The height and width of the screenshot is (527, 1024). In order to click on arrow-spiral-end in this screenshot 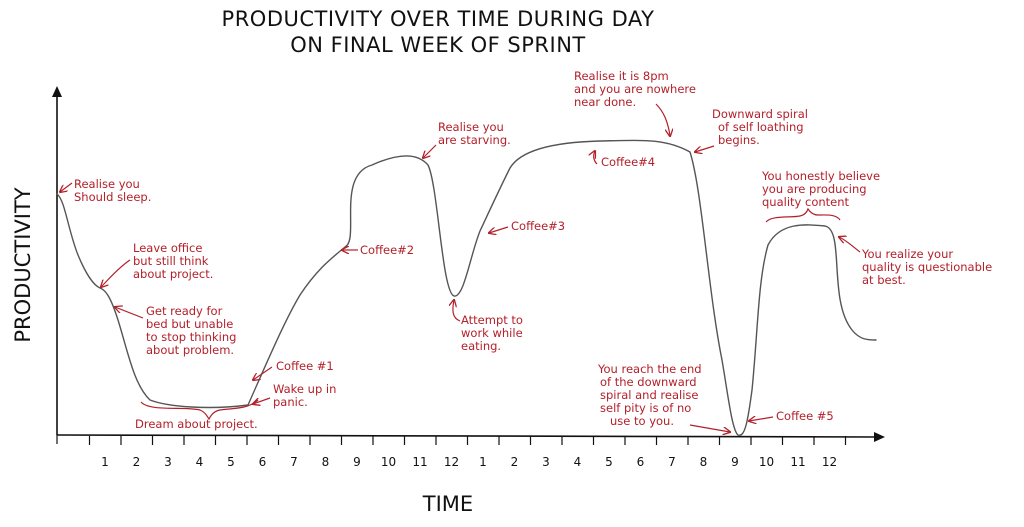, I will do `click(709, 428)`.